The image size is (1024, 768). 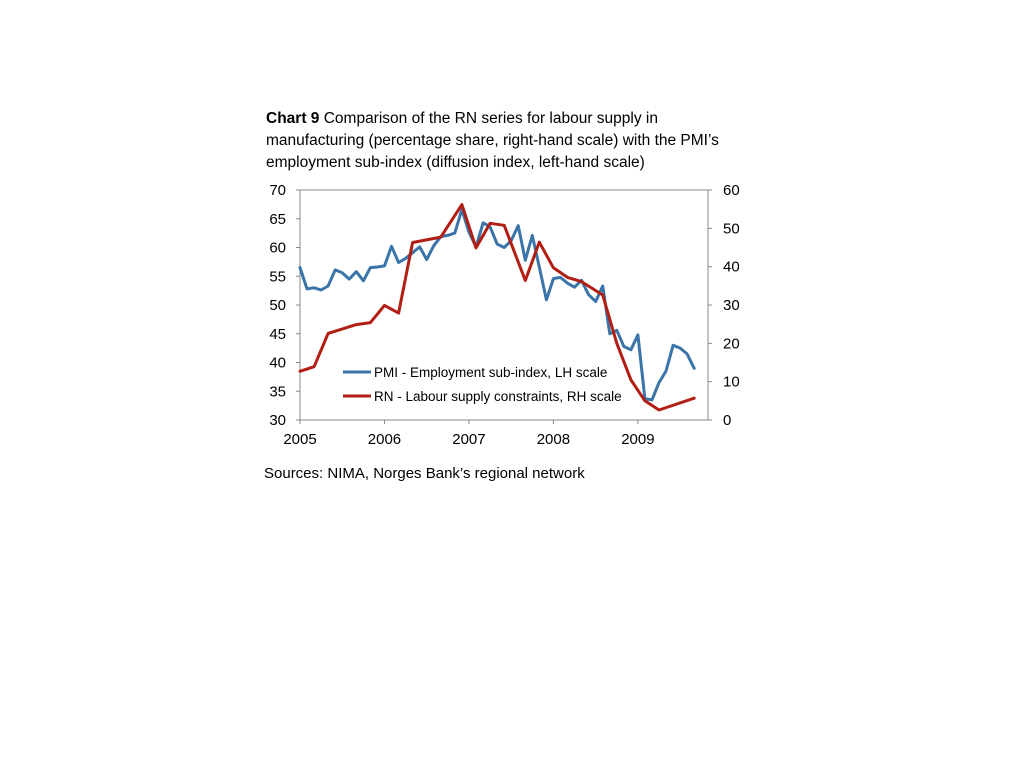 I want to click on x-axis-tick-label: 2006, so click(x=384, y=439).